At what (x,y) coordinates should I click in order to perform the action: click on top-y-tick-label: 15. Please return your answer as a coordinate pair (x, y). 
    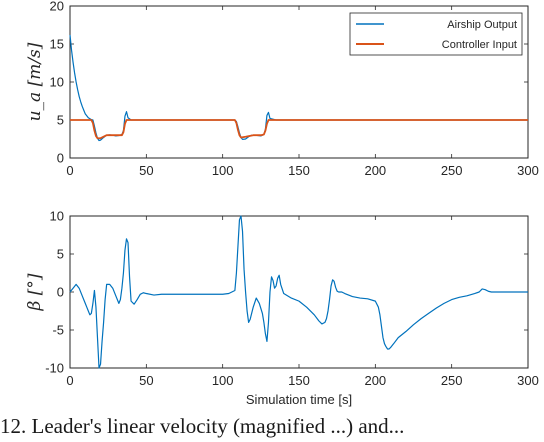
    Looking at the image, I should click on (57, 44).